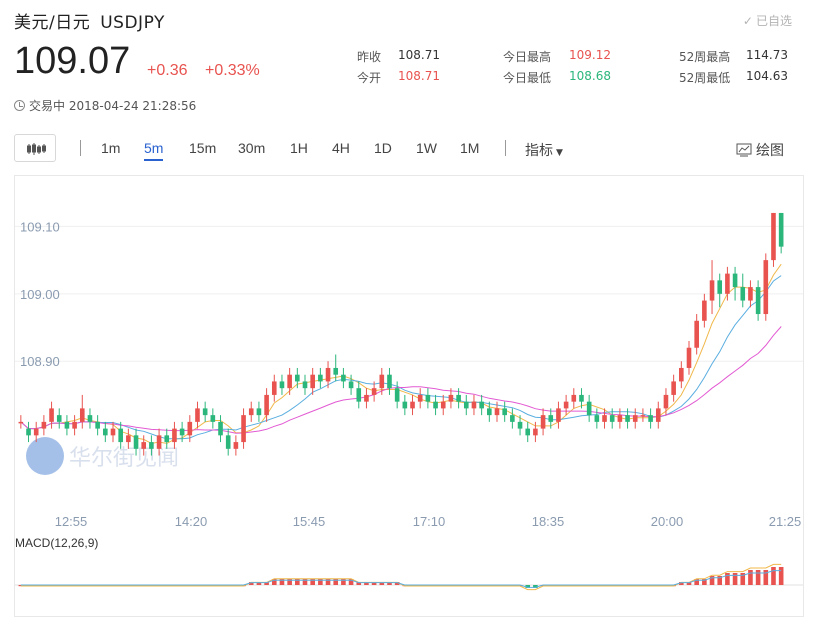 This screenshot has height=623, width=816. I want to click on macd-dif-line, so click(401, 577).